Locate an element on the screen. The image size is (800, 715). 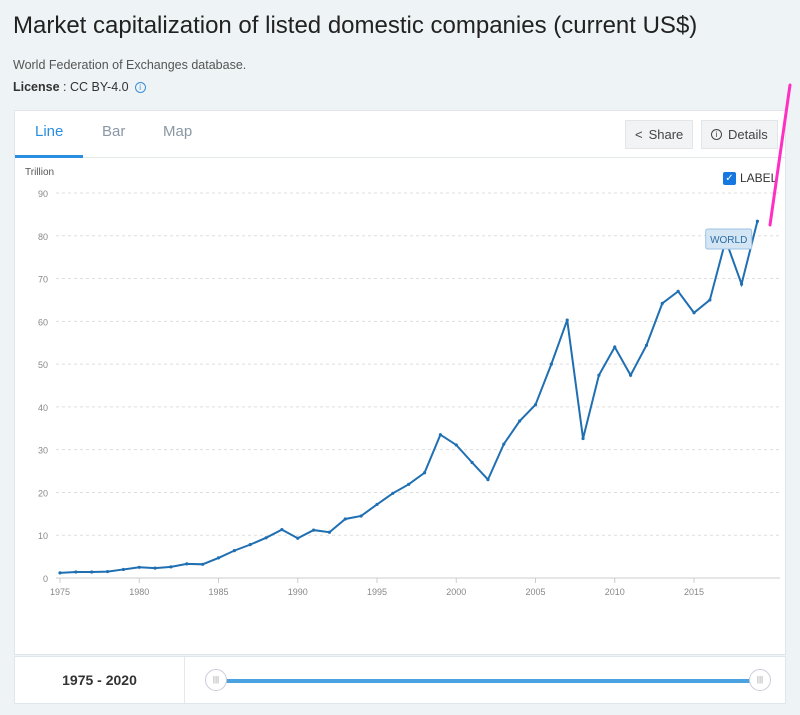
x-tick-label: 1975 is located at coordinates (60, 592).